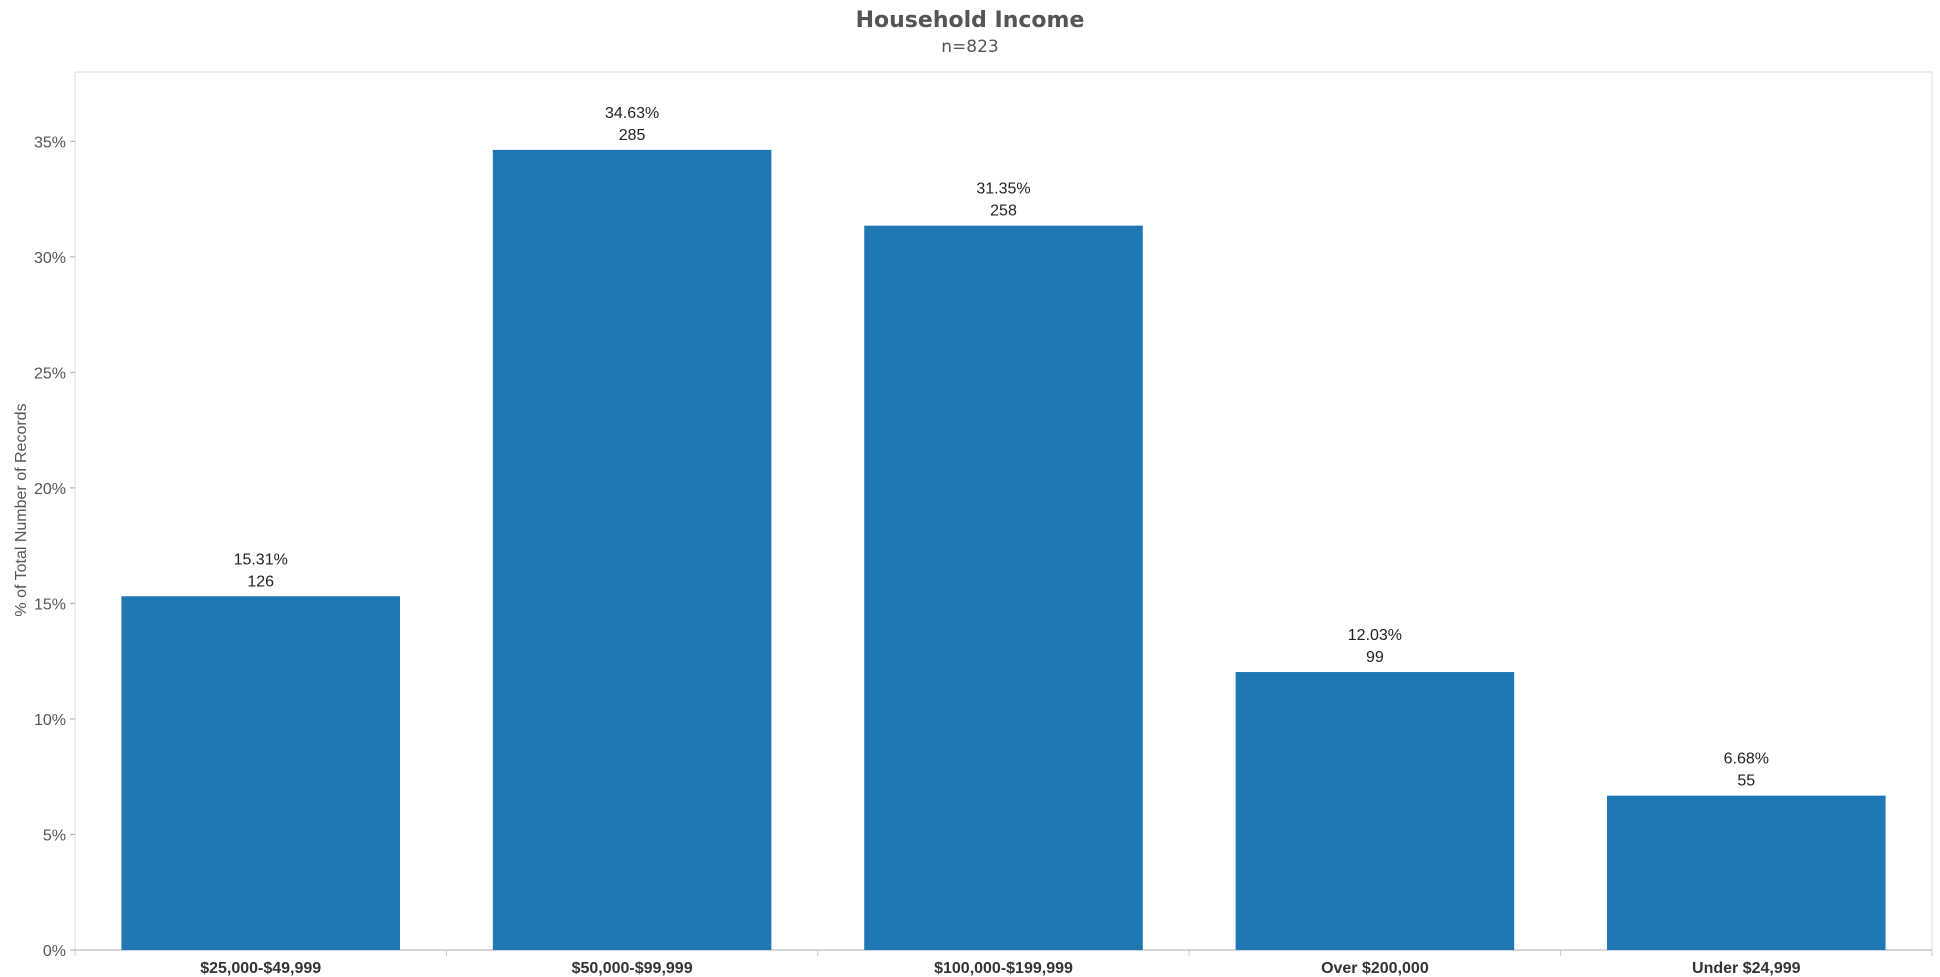 The image size is (1940, 977). What do you see at coordinates (632, 135) in the screenshot?
I see `bar-count-label: 285` at bounding box center [632, 135].